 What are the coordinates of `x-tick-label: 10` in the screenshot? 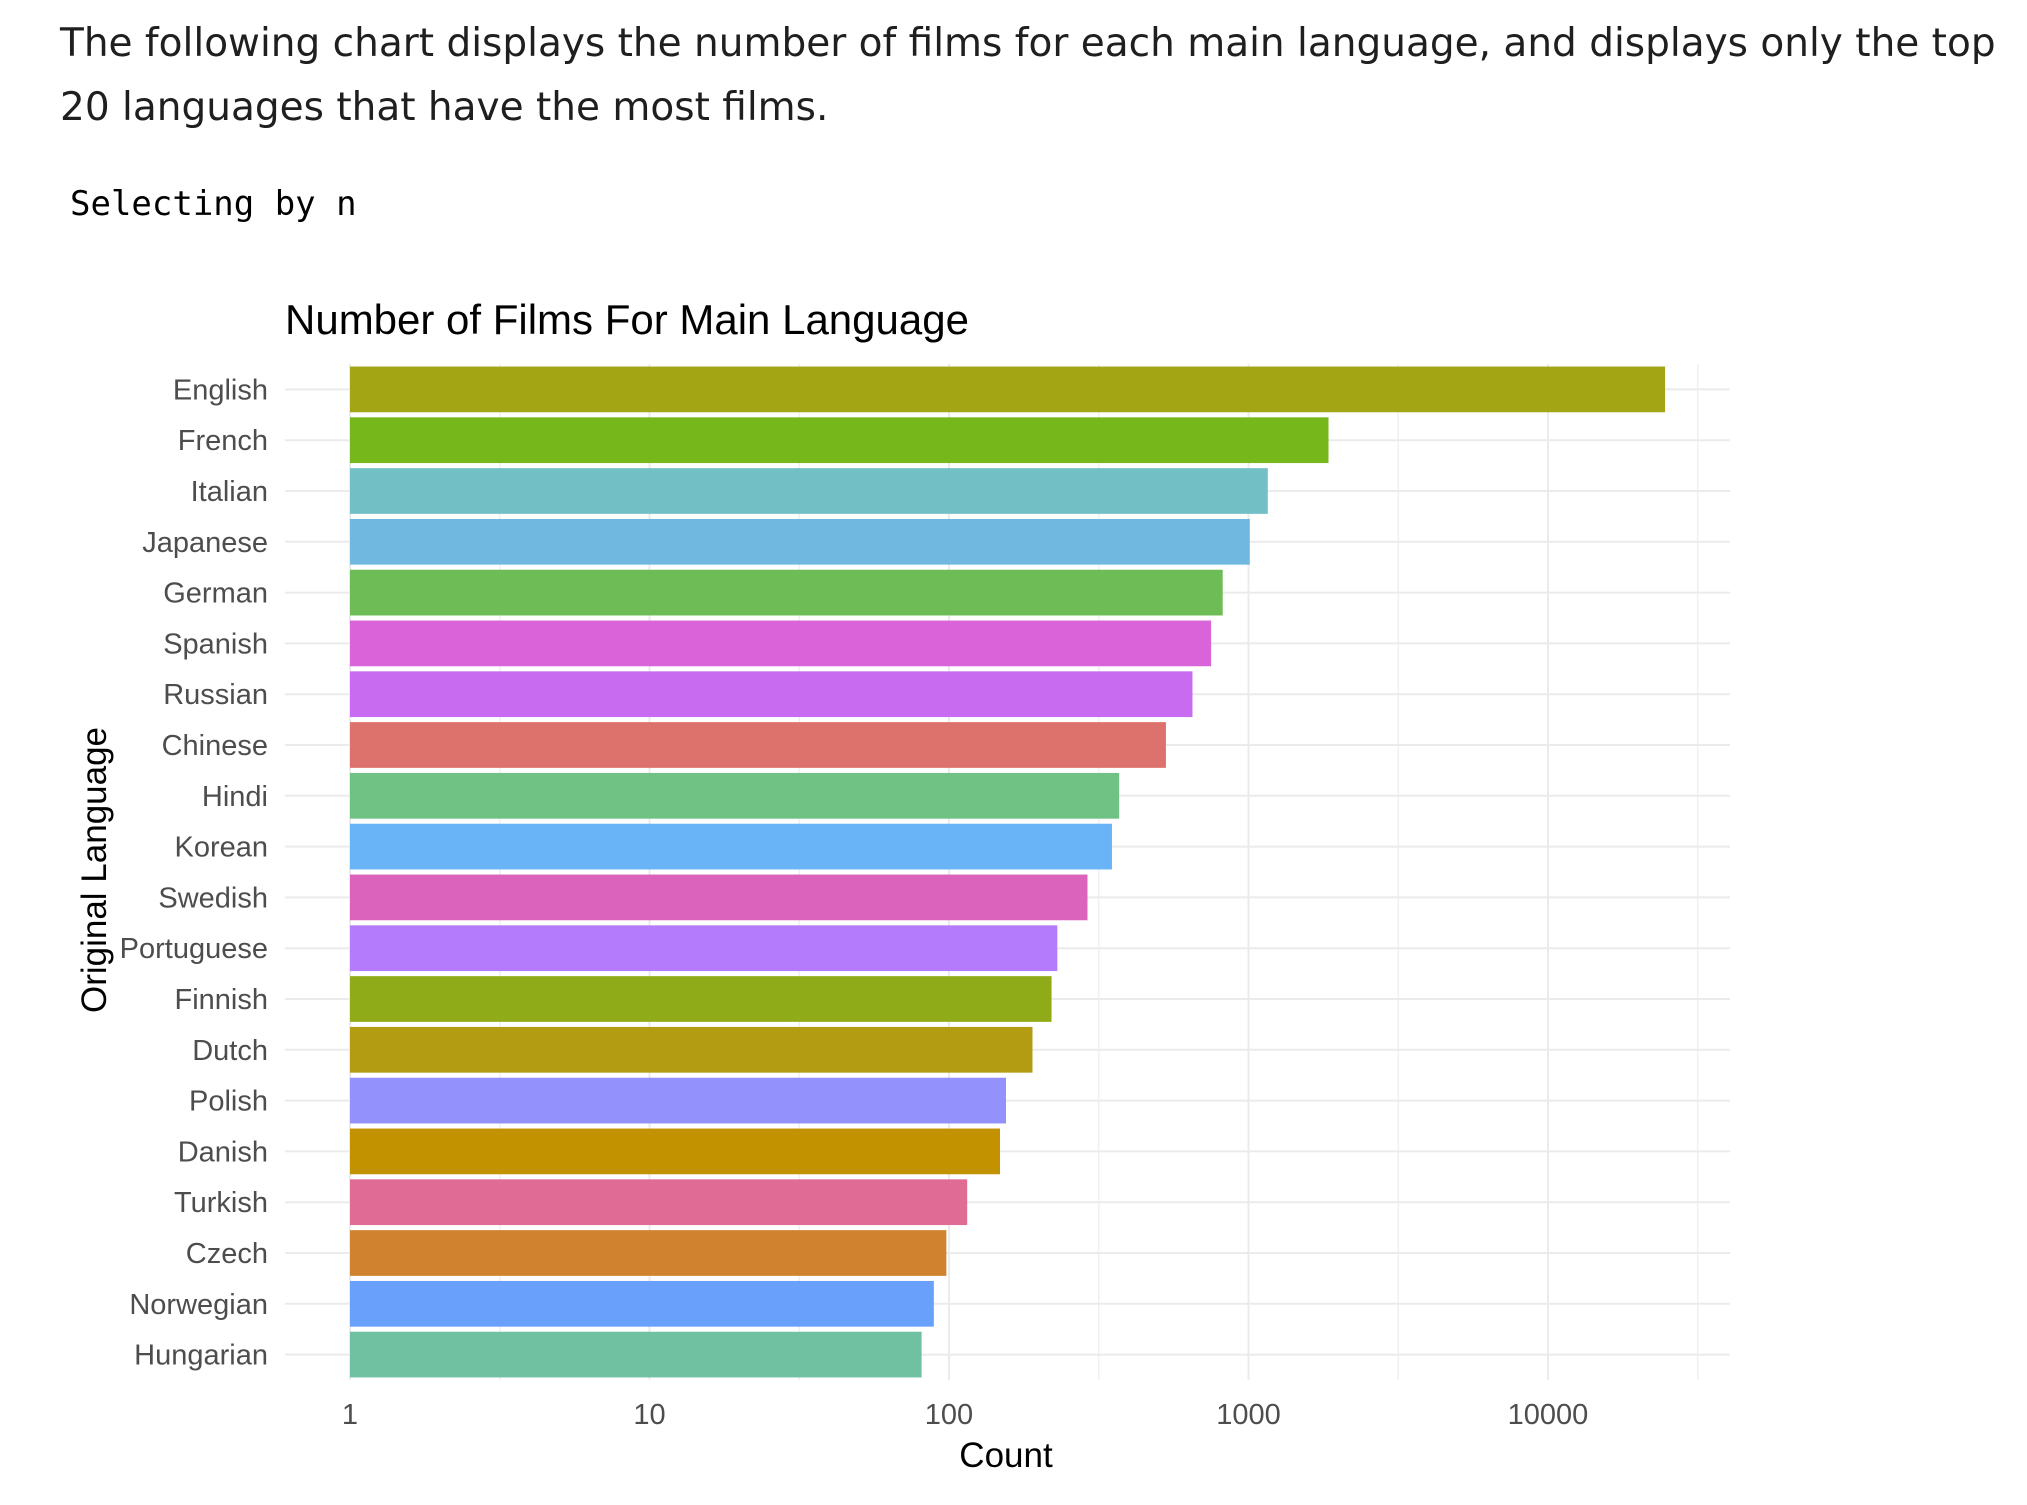 It's located at (649, 1415).